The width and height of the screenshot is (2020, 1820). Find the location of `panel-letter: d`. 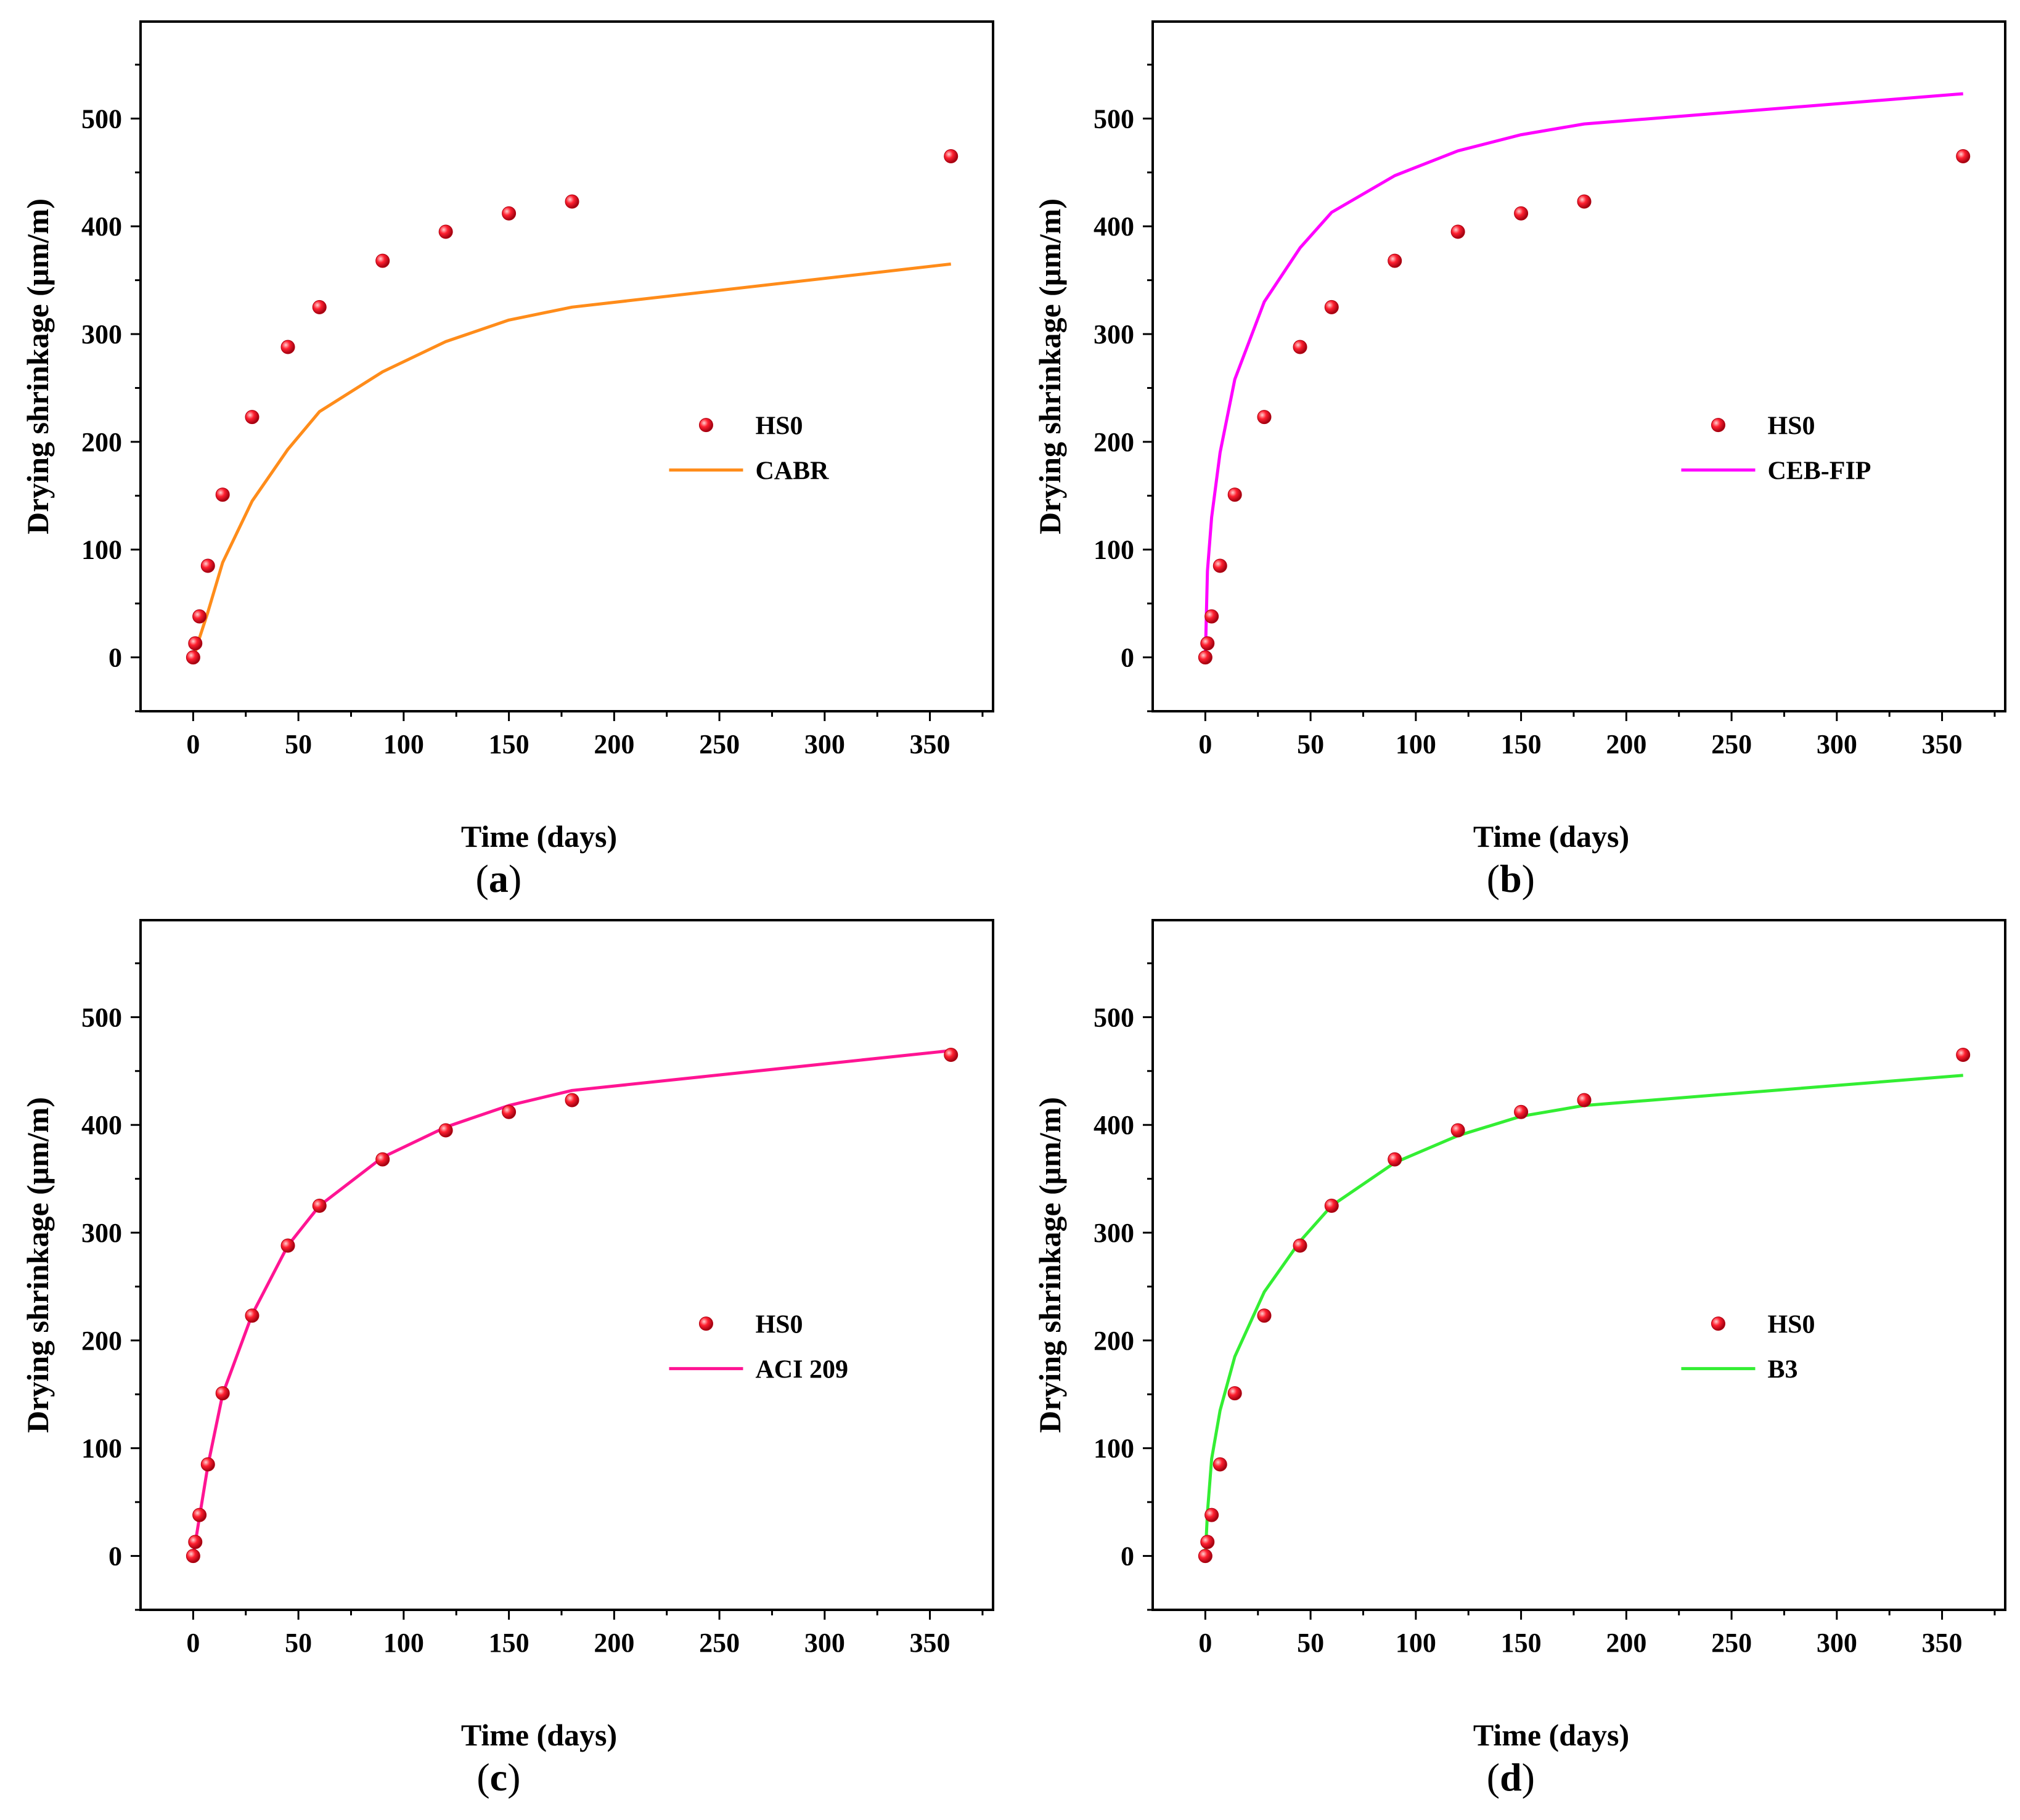

panel-letter: d is located at coordinates (1511, 1777).